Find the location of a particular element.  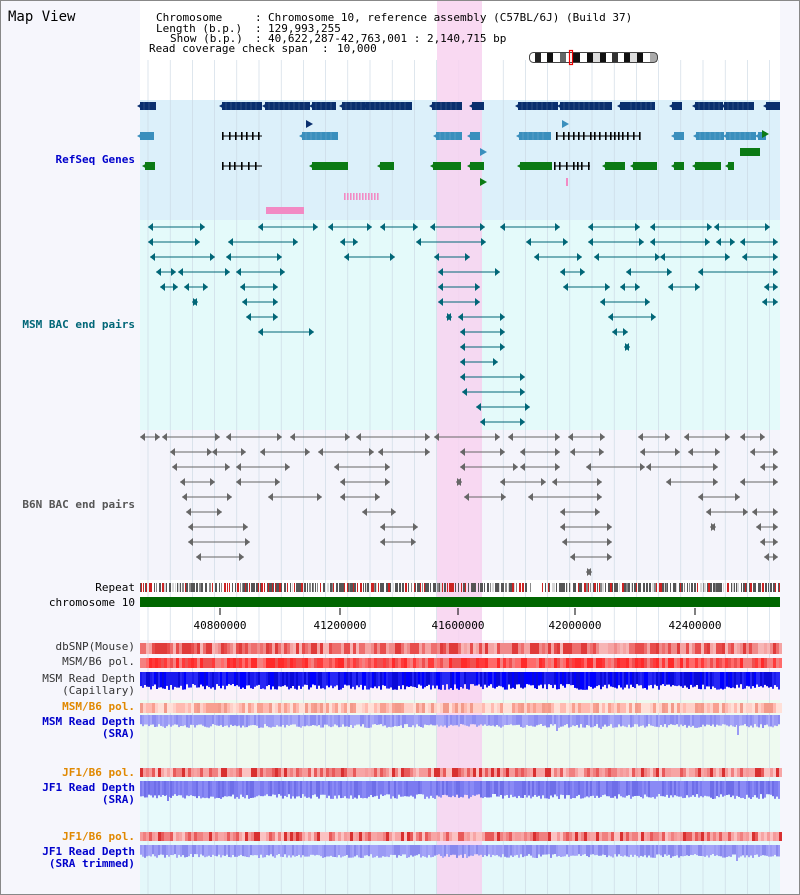

axis-tick-label: 40800000 is located at coordinates (220, 625).